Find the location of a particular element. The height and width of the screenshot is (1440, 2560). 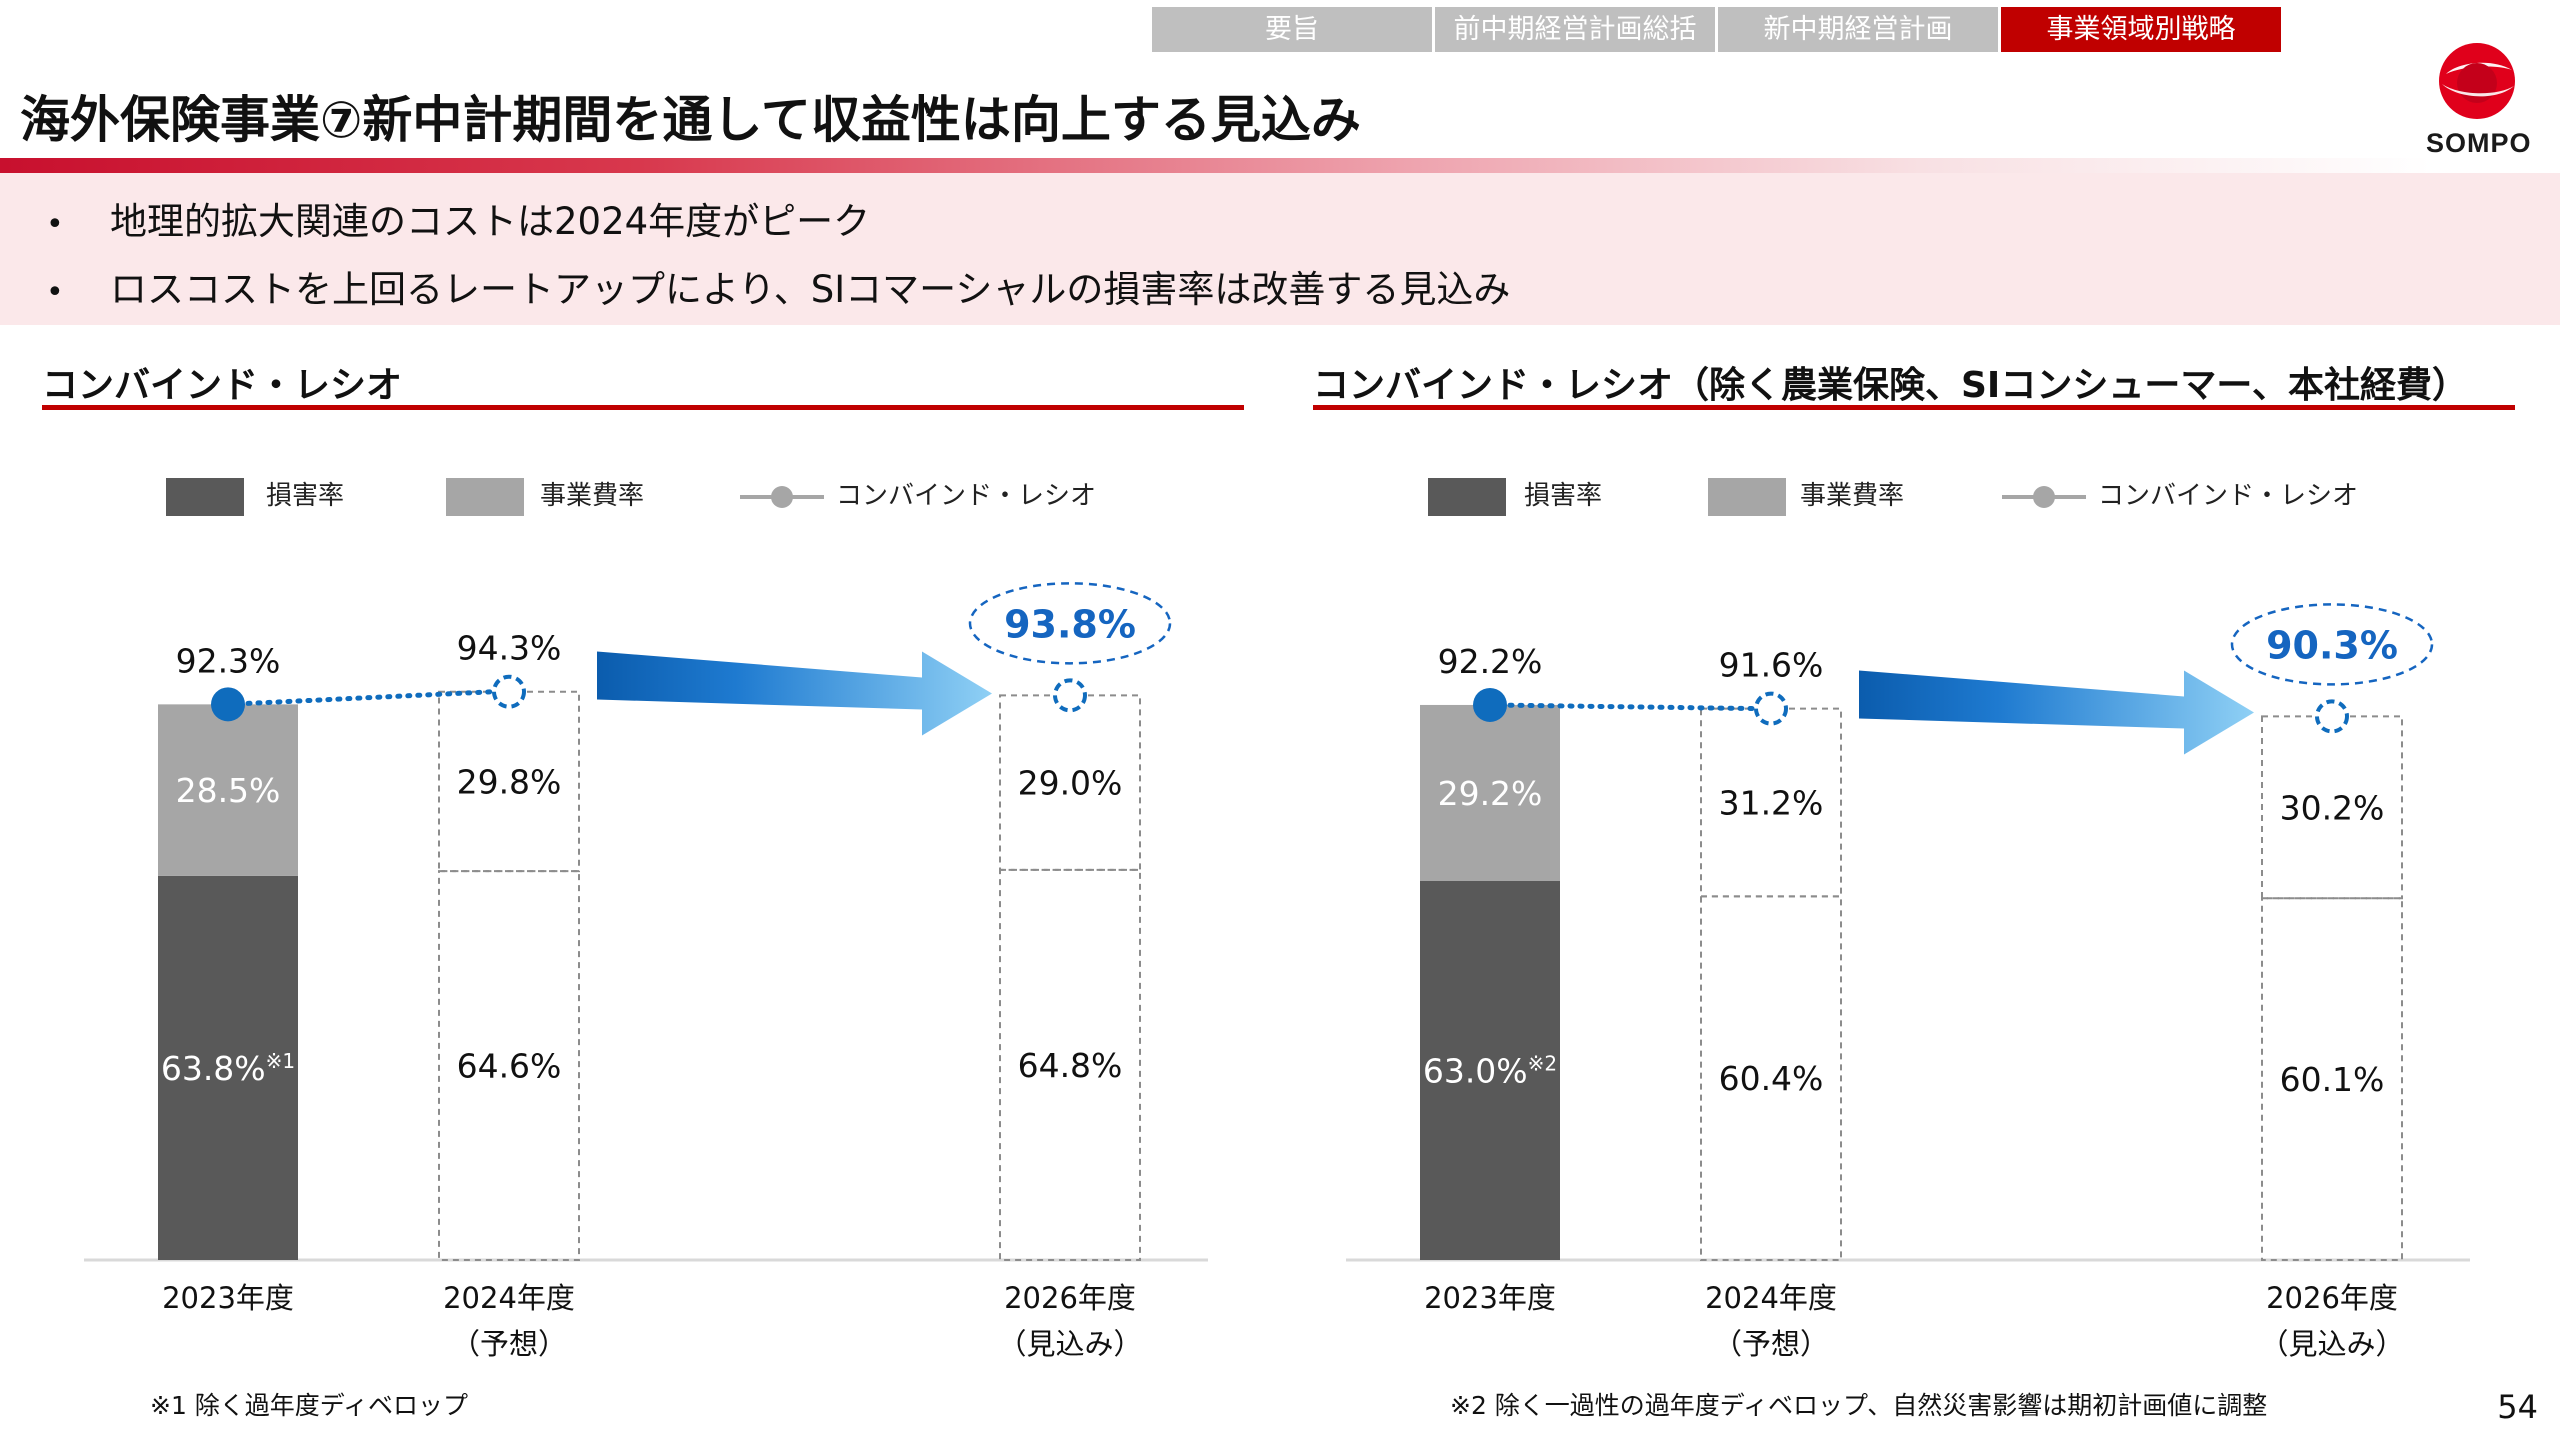

data-label-expense-ratio: 29.2% is located at coordinates (1490, 793).